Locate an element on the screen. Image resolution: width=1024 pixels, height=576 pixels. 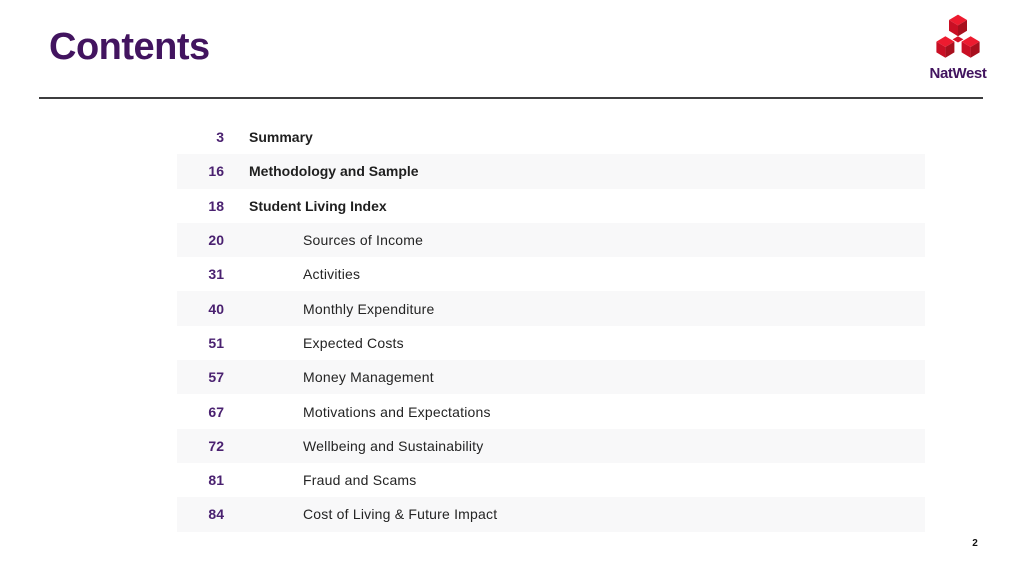
toc-page-number: 31 is located at coordinates (216, 274).